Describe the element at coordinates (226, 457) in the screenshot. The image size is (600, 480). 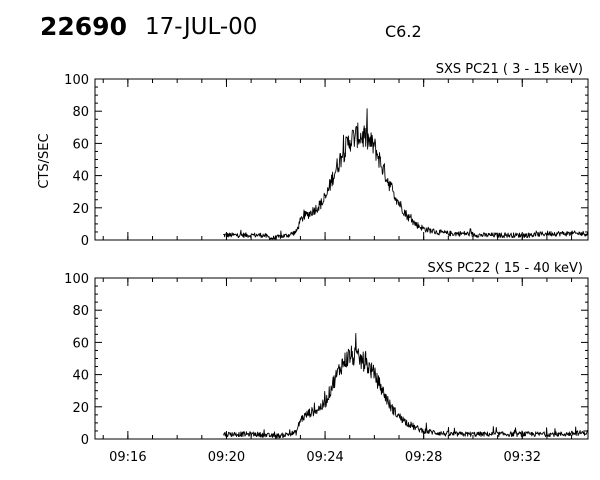
I see `x-tick-label: 09:20` at that location.